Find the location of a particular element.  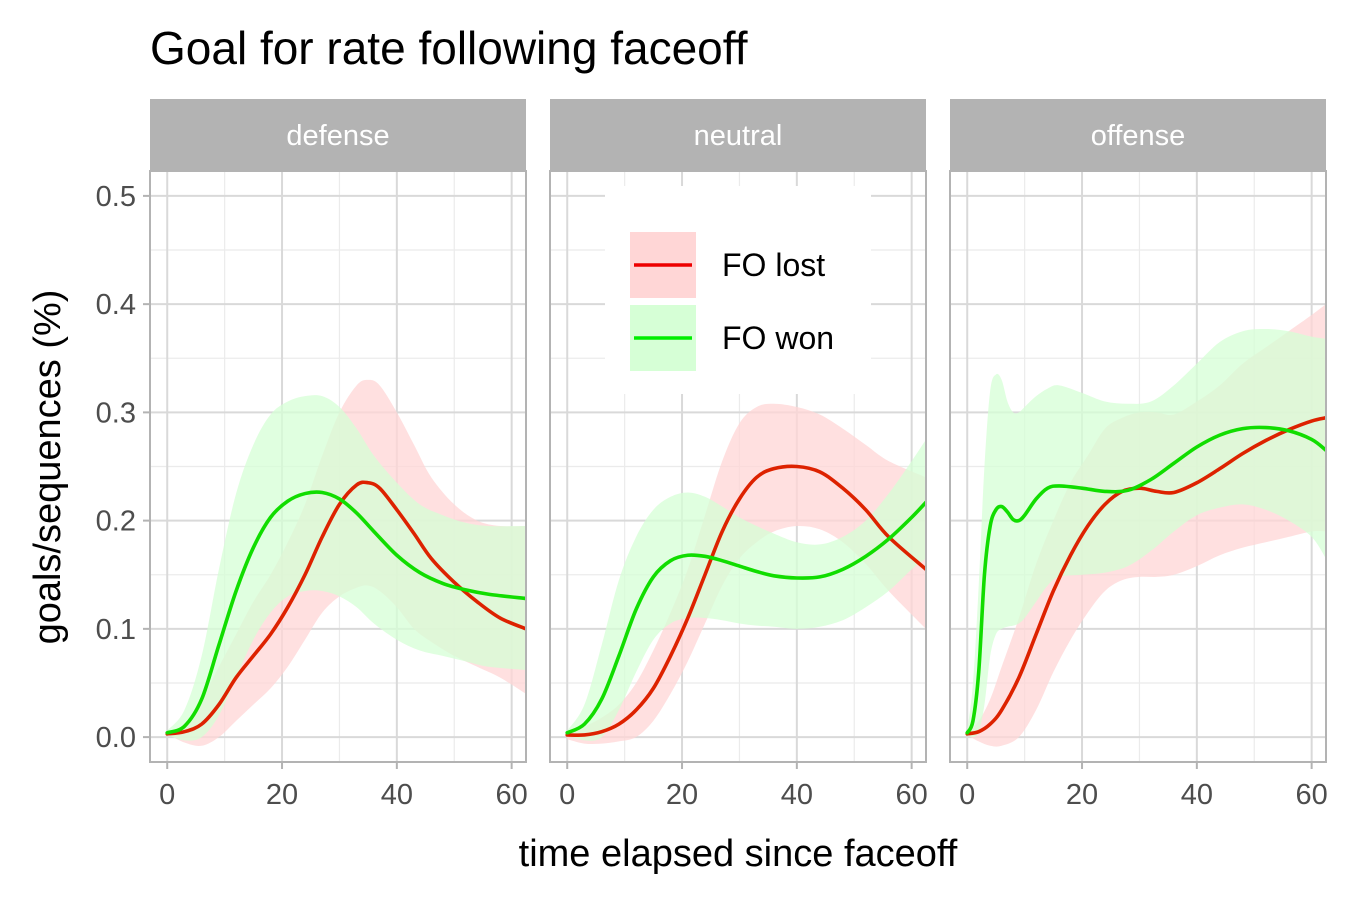

strip-label: offense is located at coordinates (1138, 136).